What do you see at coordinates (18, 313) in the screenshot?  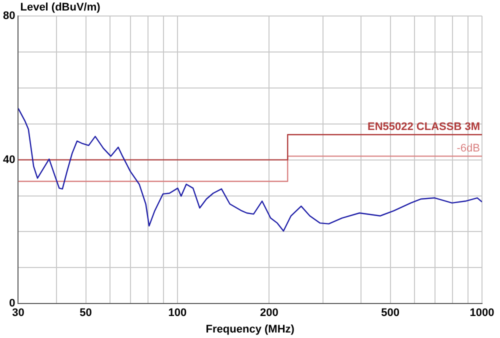 I see `x-tick-label: 30` at bounding box center [18, 313].